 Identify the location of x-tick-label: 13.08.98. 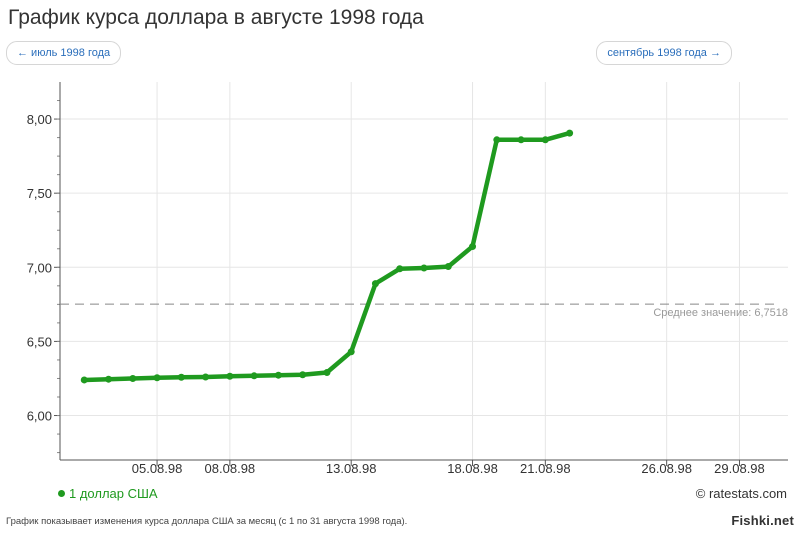
(351, 468).